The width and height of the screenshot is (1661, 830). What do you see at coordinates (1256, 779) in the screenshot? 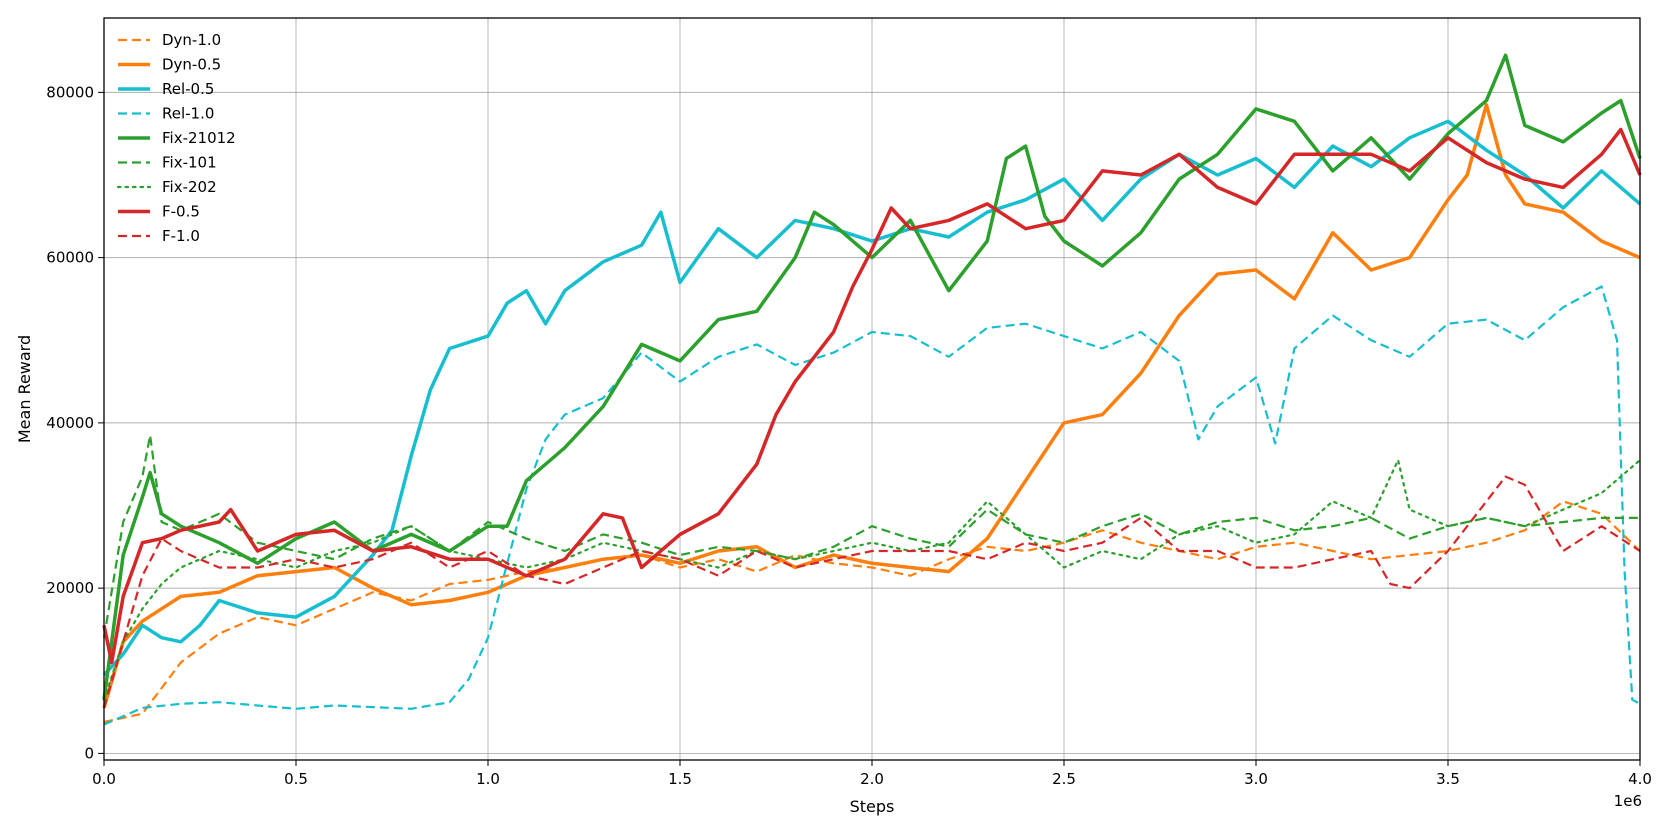
I see `x-tick-label: 3.0` at bounding box center [1256, 779].